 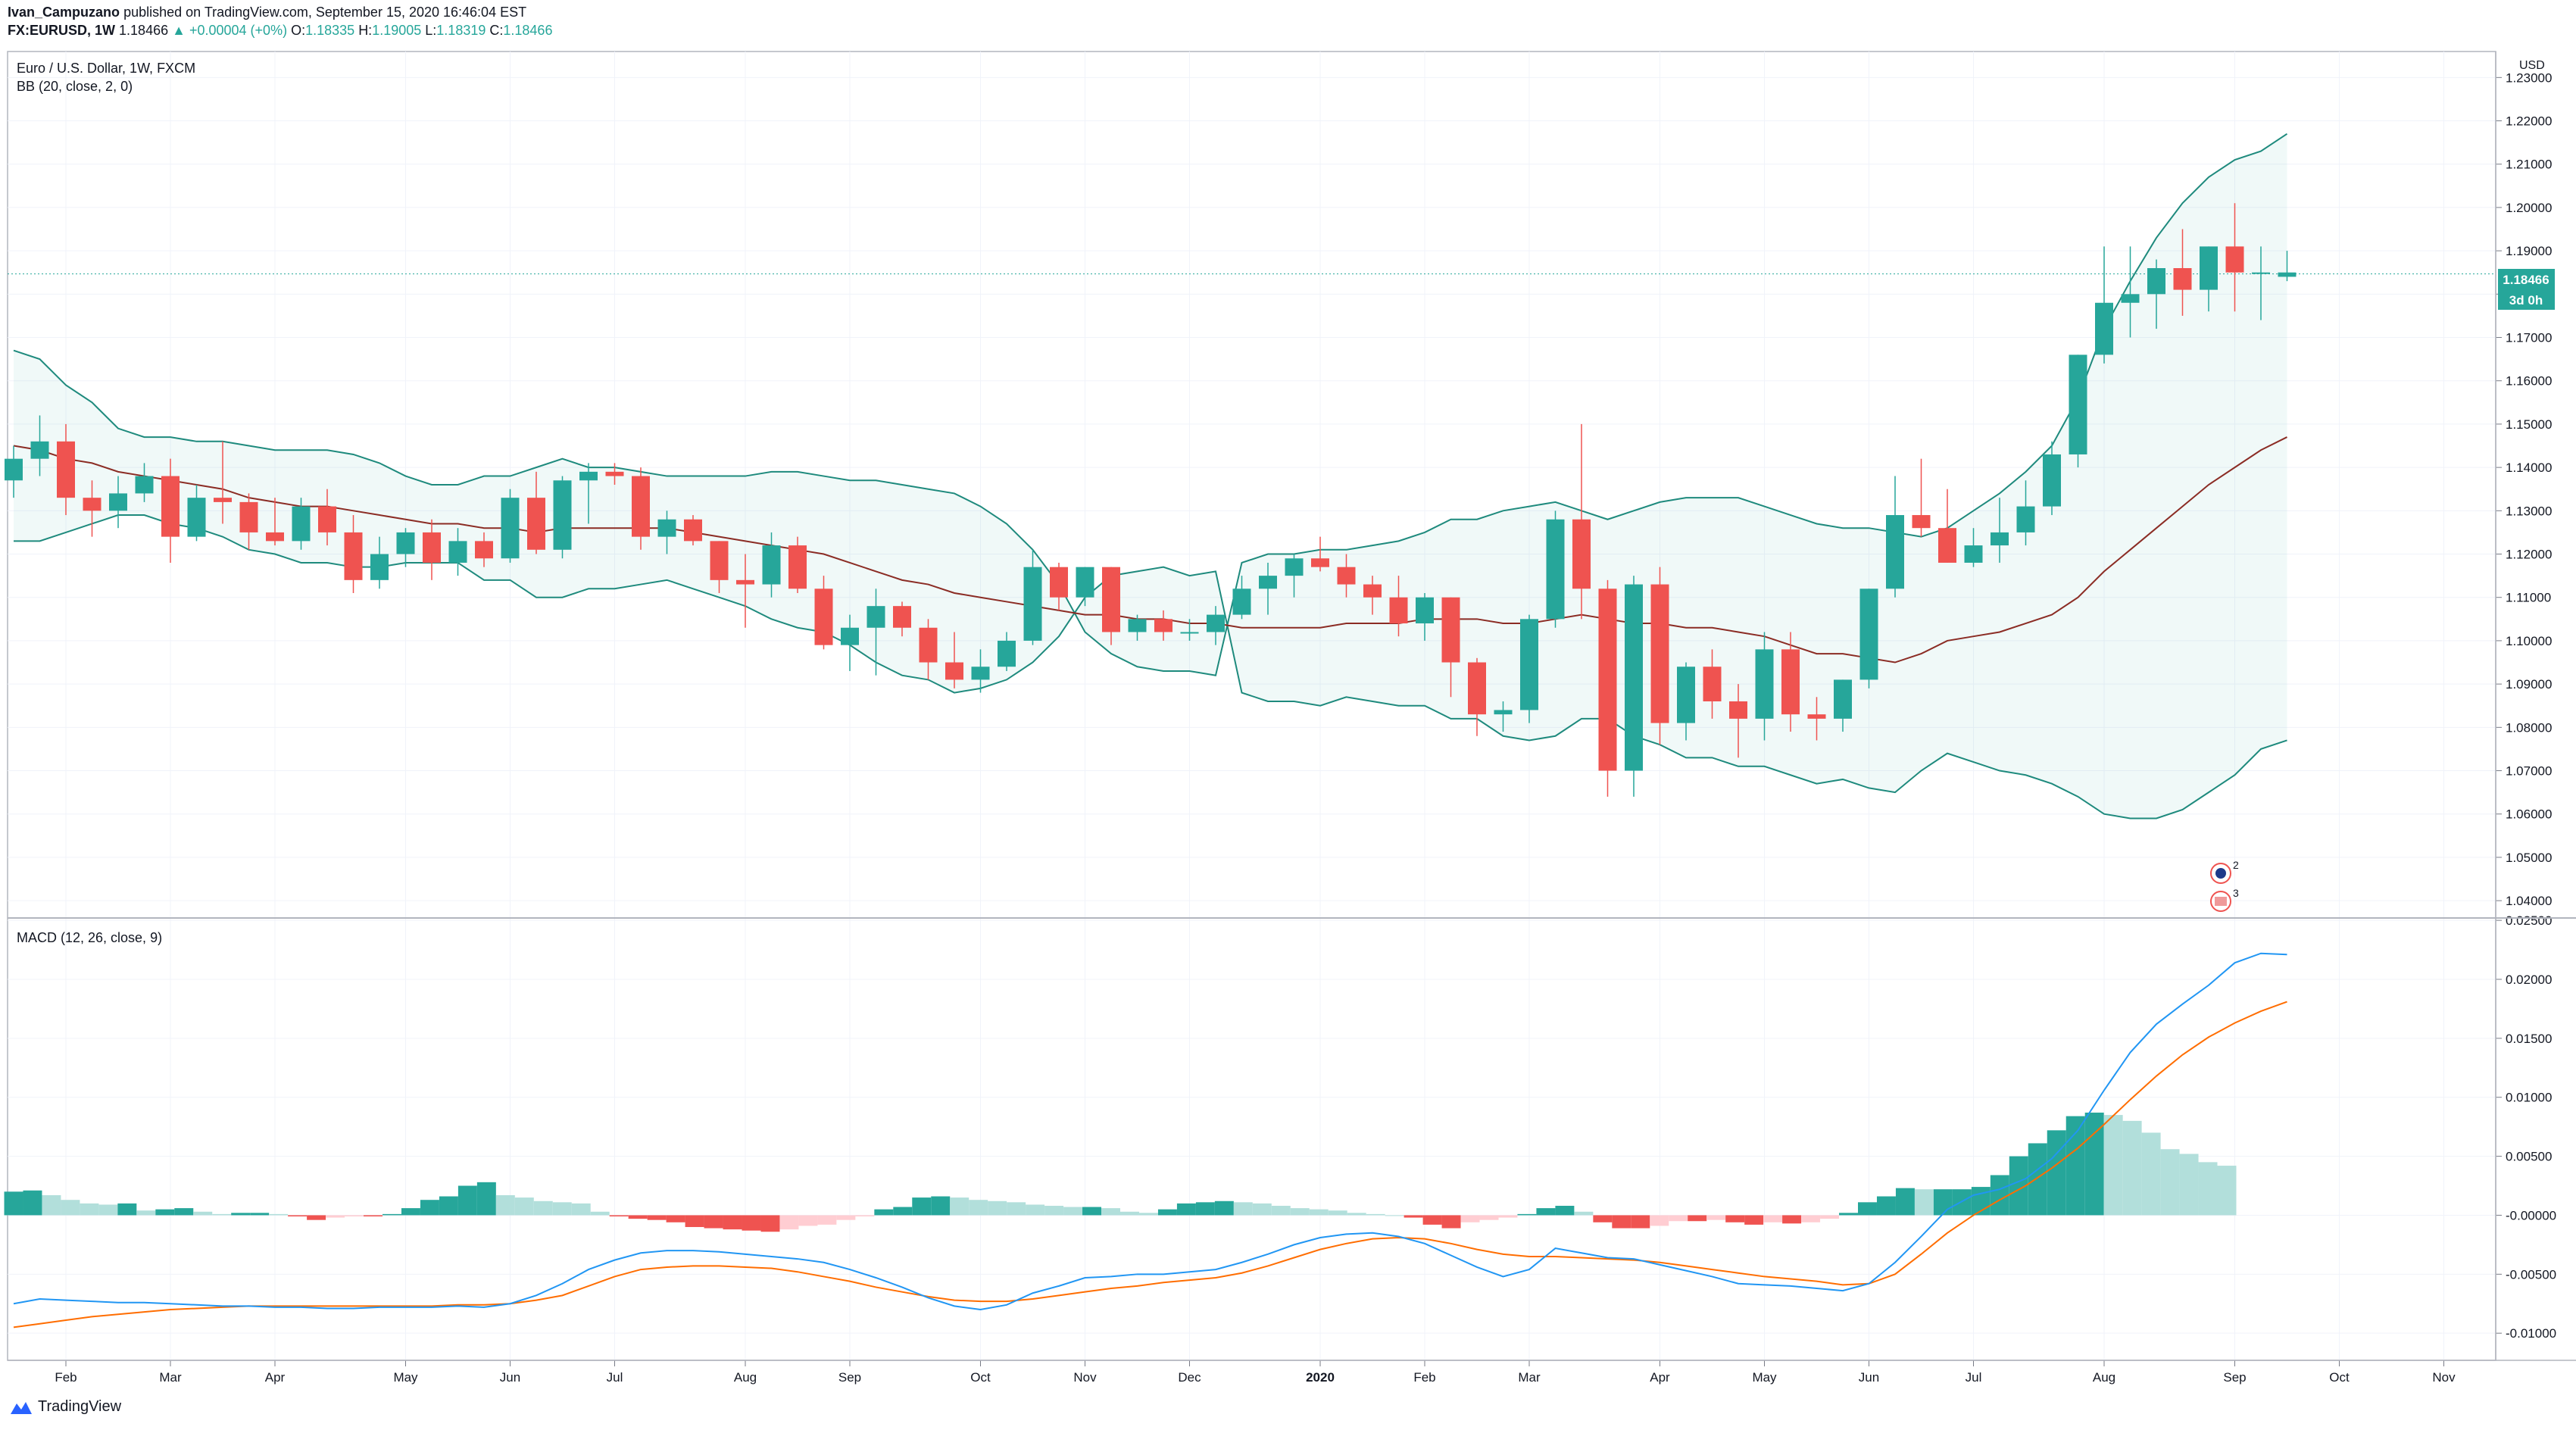 I want to click on bb-legend: BB (20, close, 2, 0), so click(x=75, y=86).